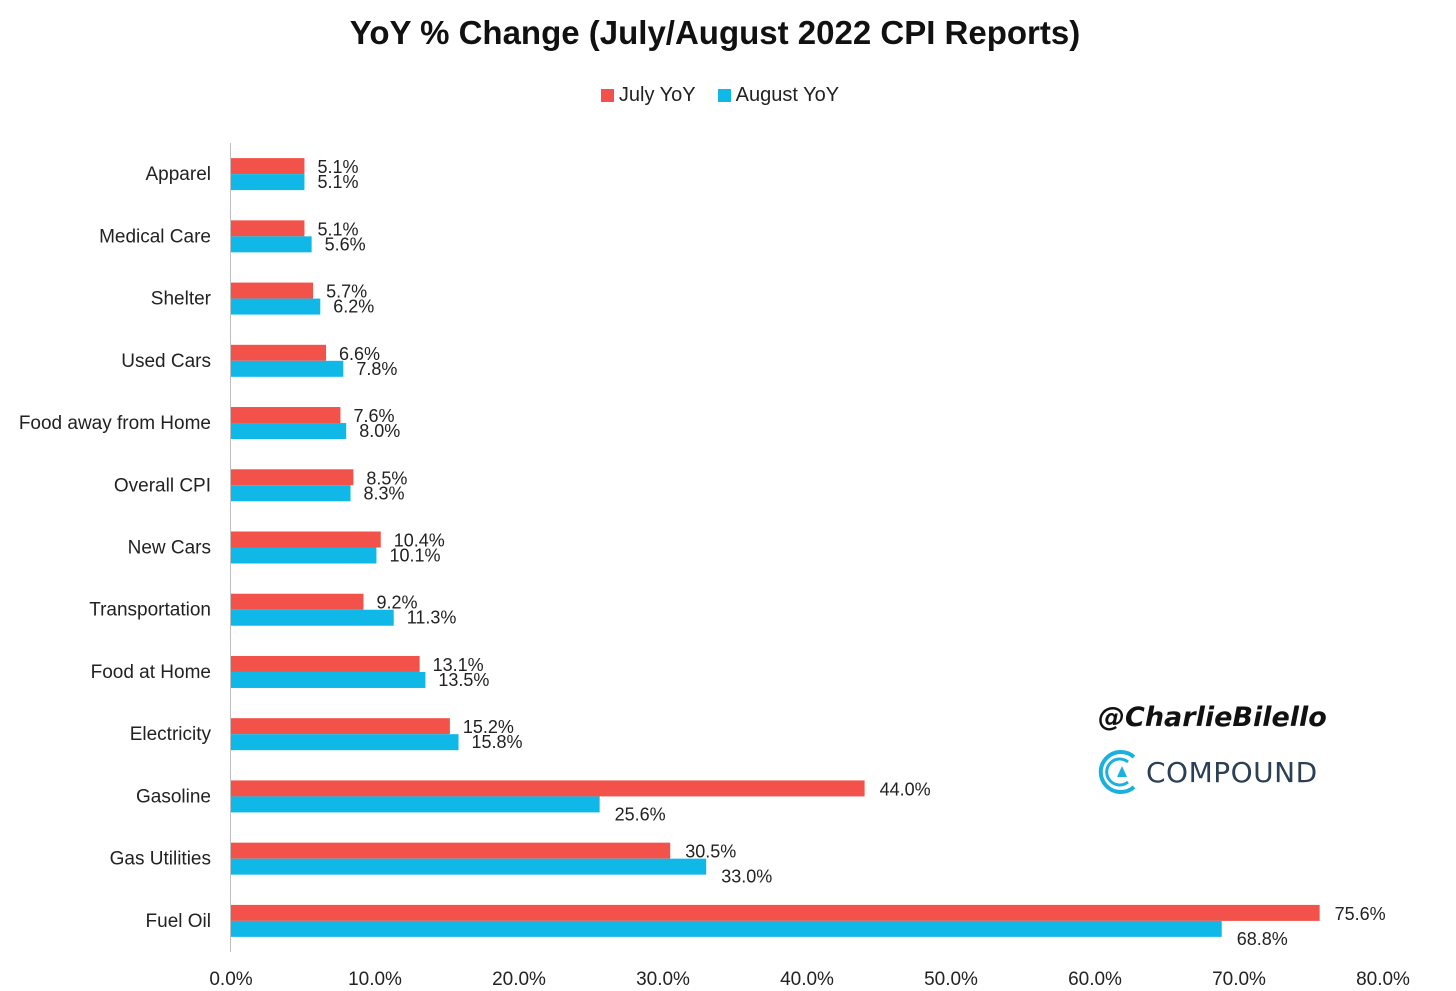 The height and width of the screenshot is (991, 1456). I want to click on data-label-august: 25.6%, so click(640, 814).